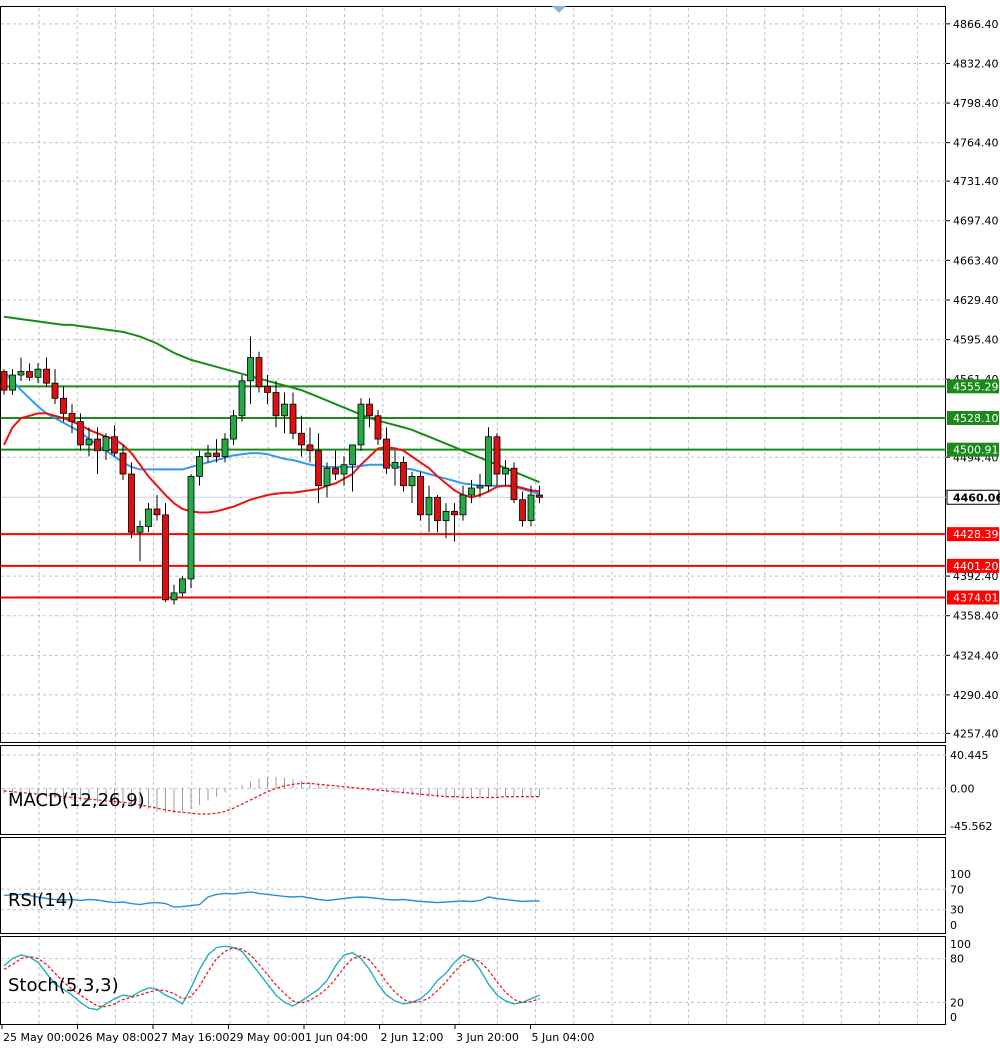 The height and width of the screenshot is (1050, 1000). I want to click on time-tick-label: 3 Jun 20:00, so click(487, 1037).